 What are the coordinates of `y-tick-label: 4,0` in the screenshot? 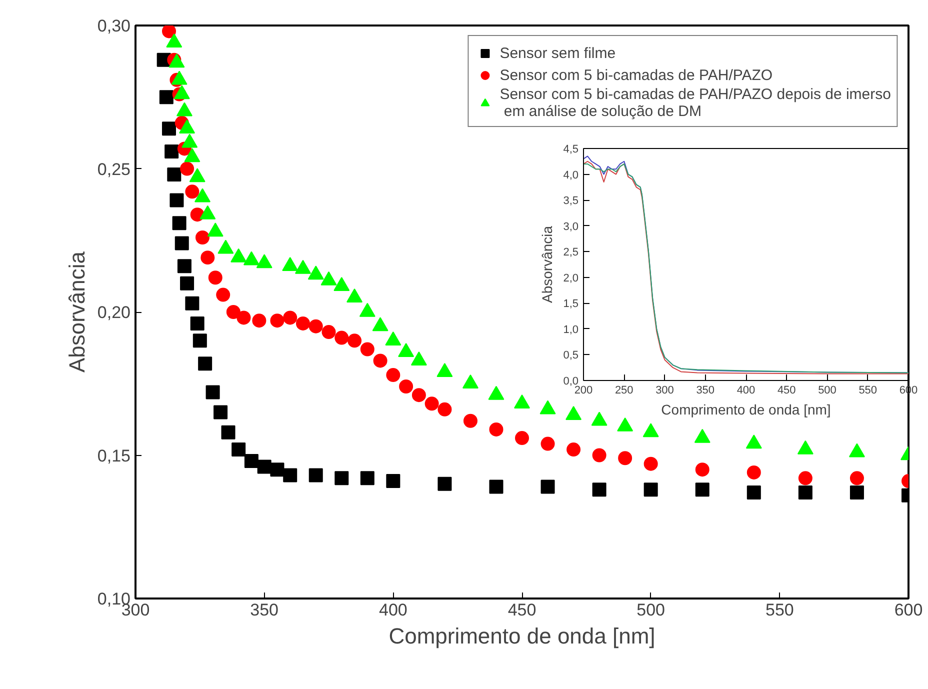 It's located at (571, 175).